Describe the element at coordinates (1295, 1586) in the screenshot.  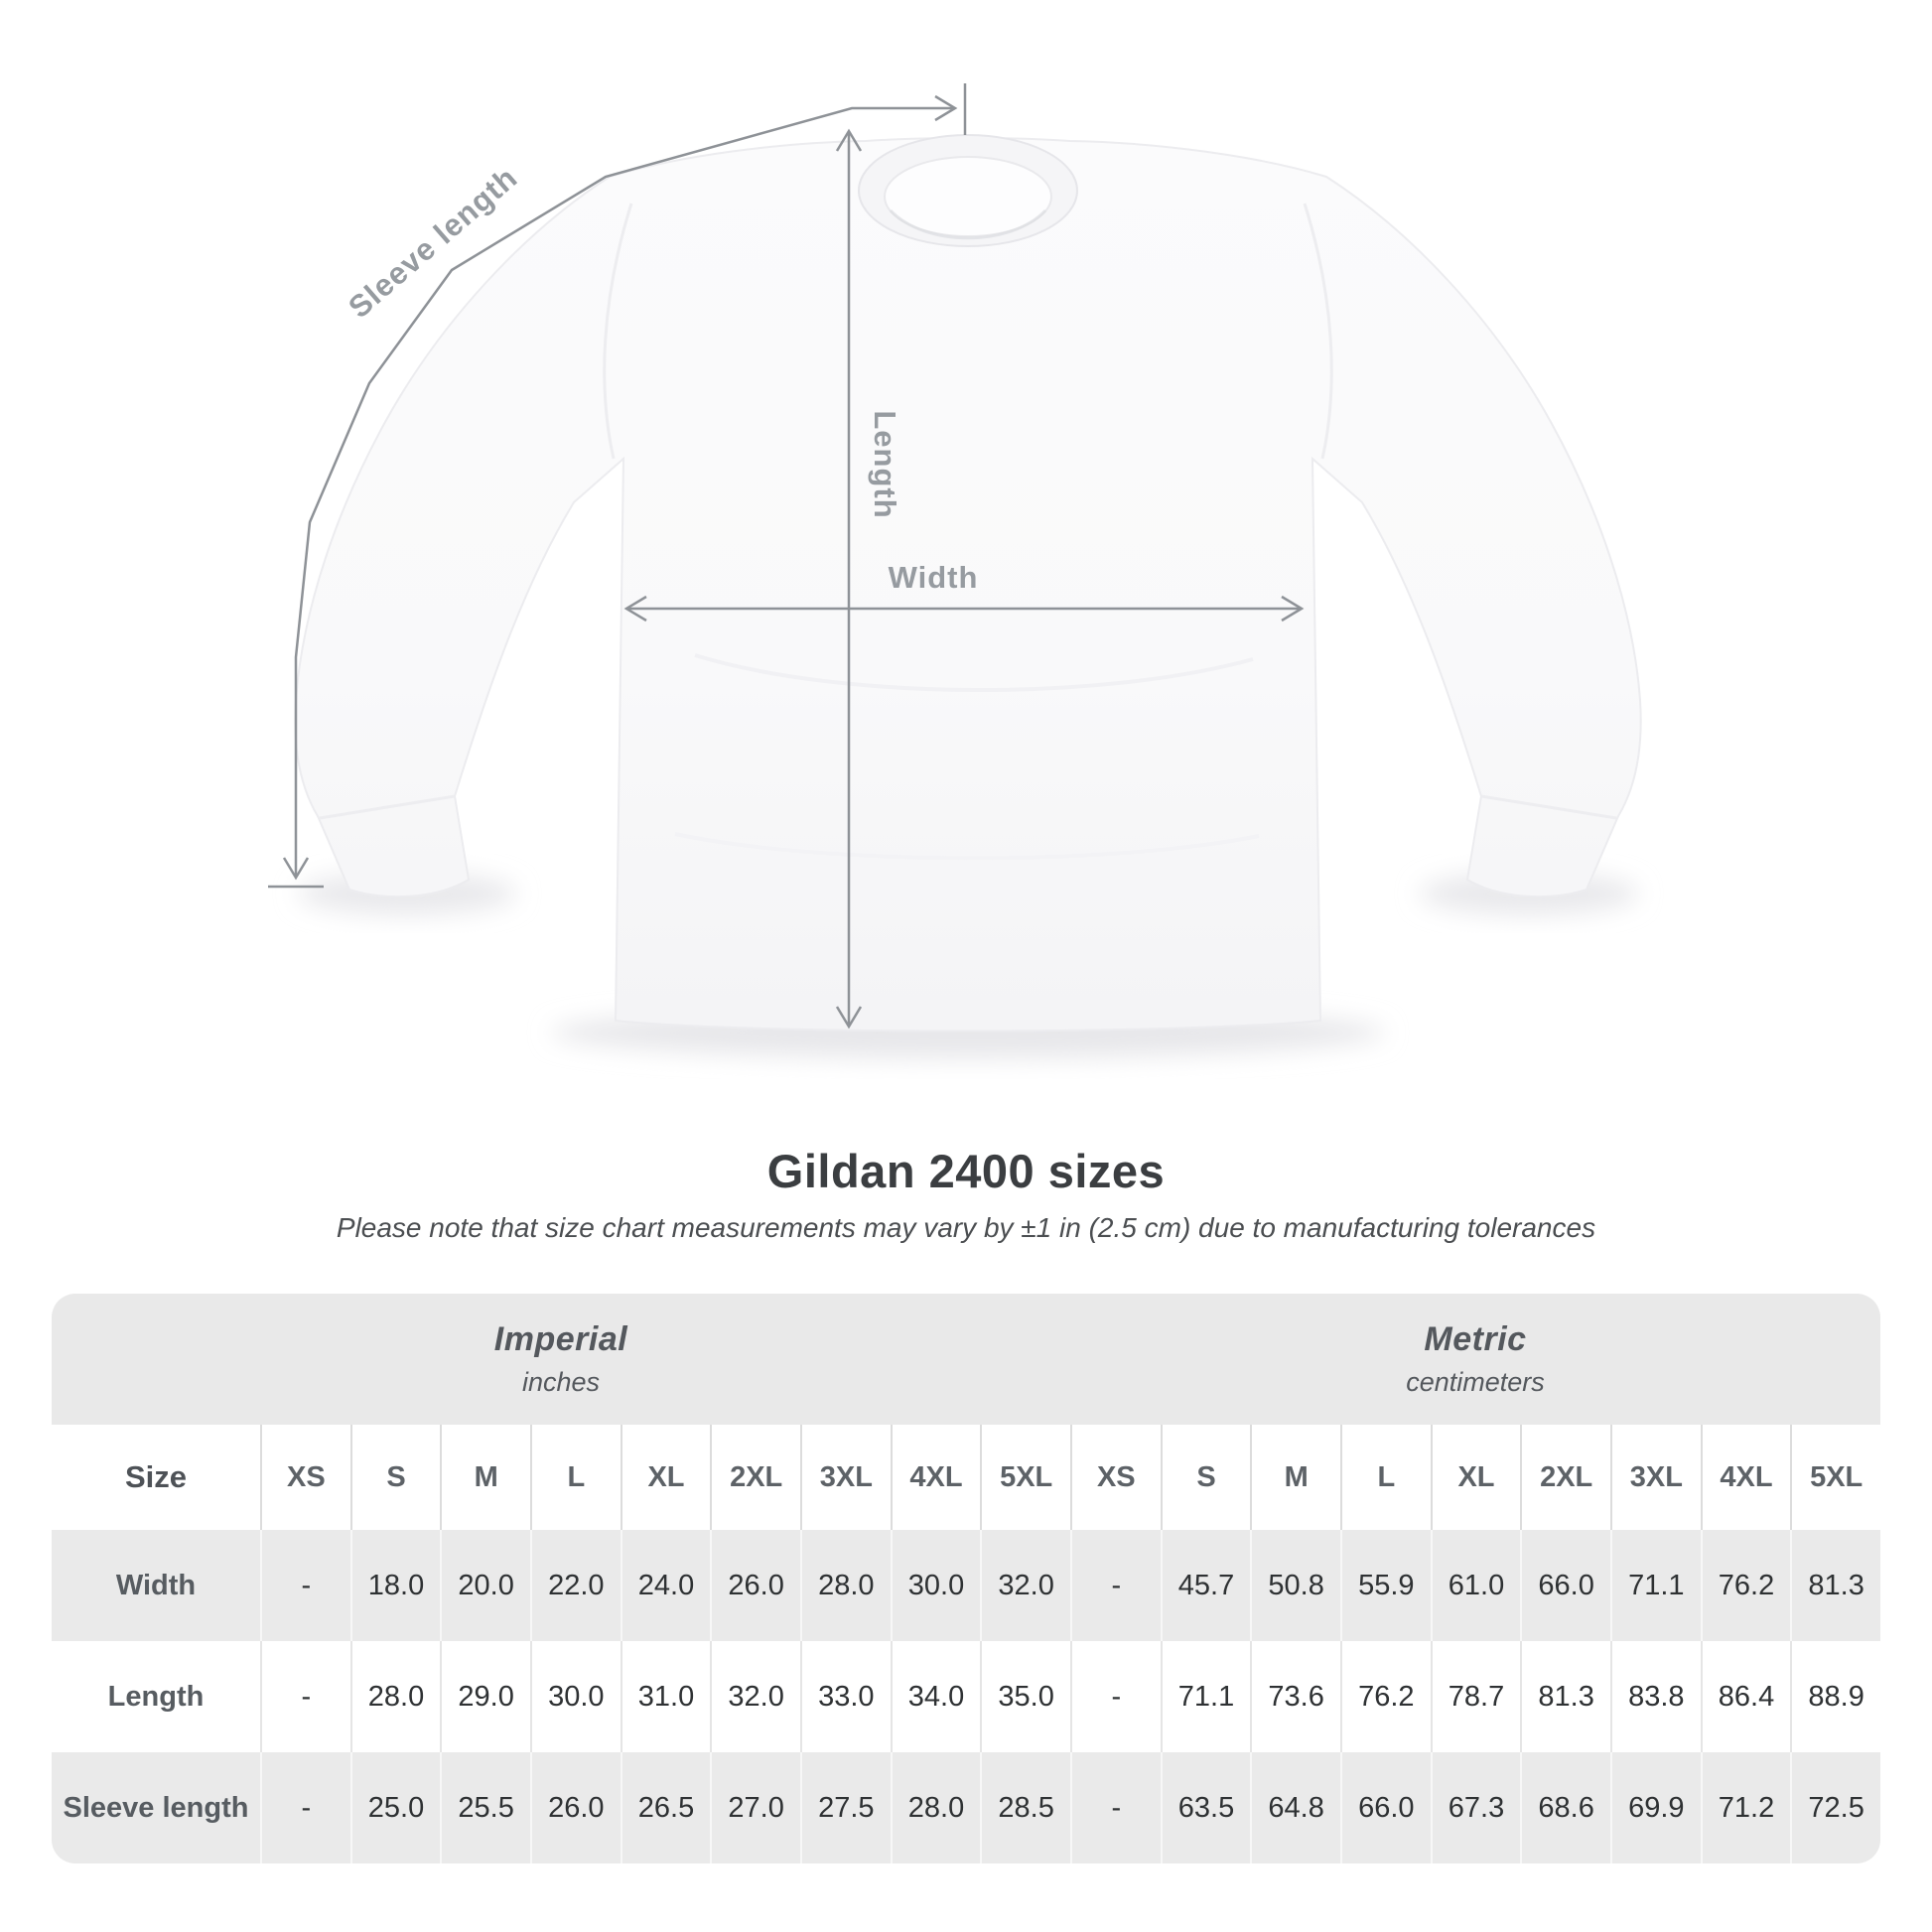
I see `value-cell: 50.8` at that location.